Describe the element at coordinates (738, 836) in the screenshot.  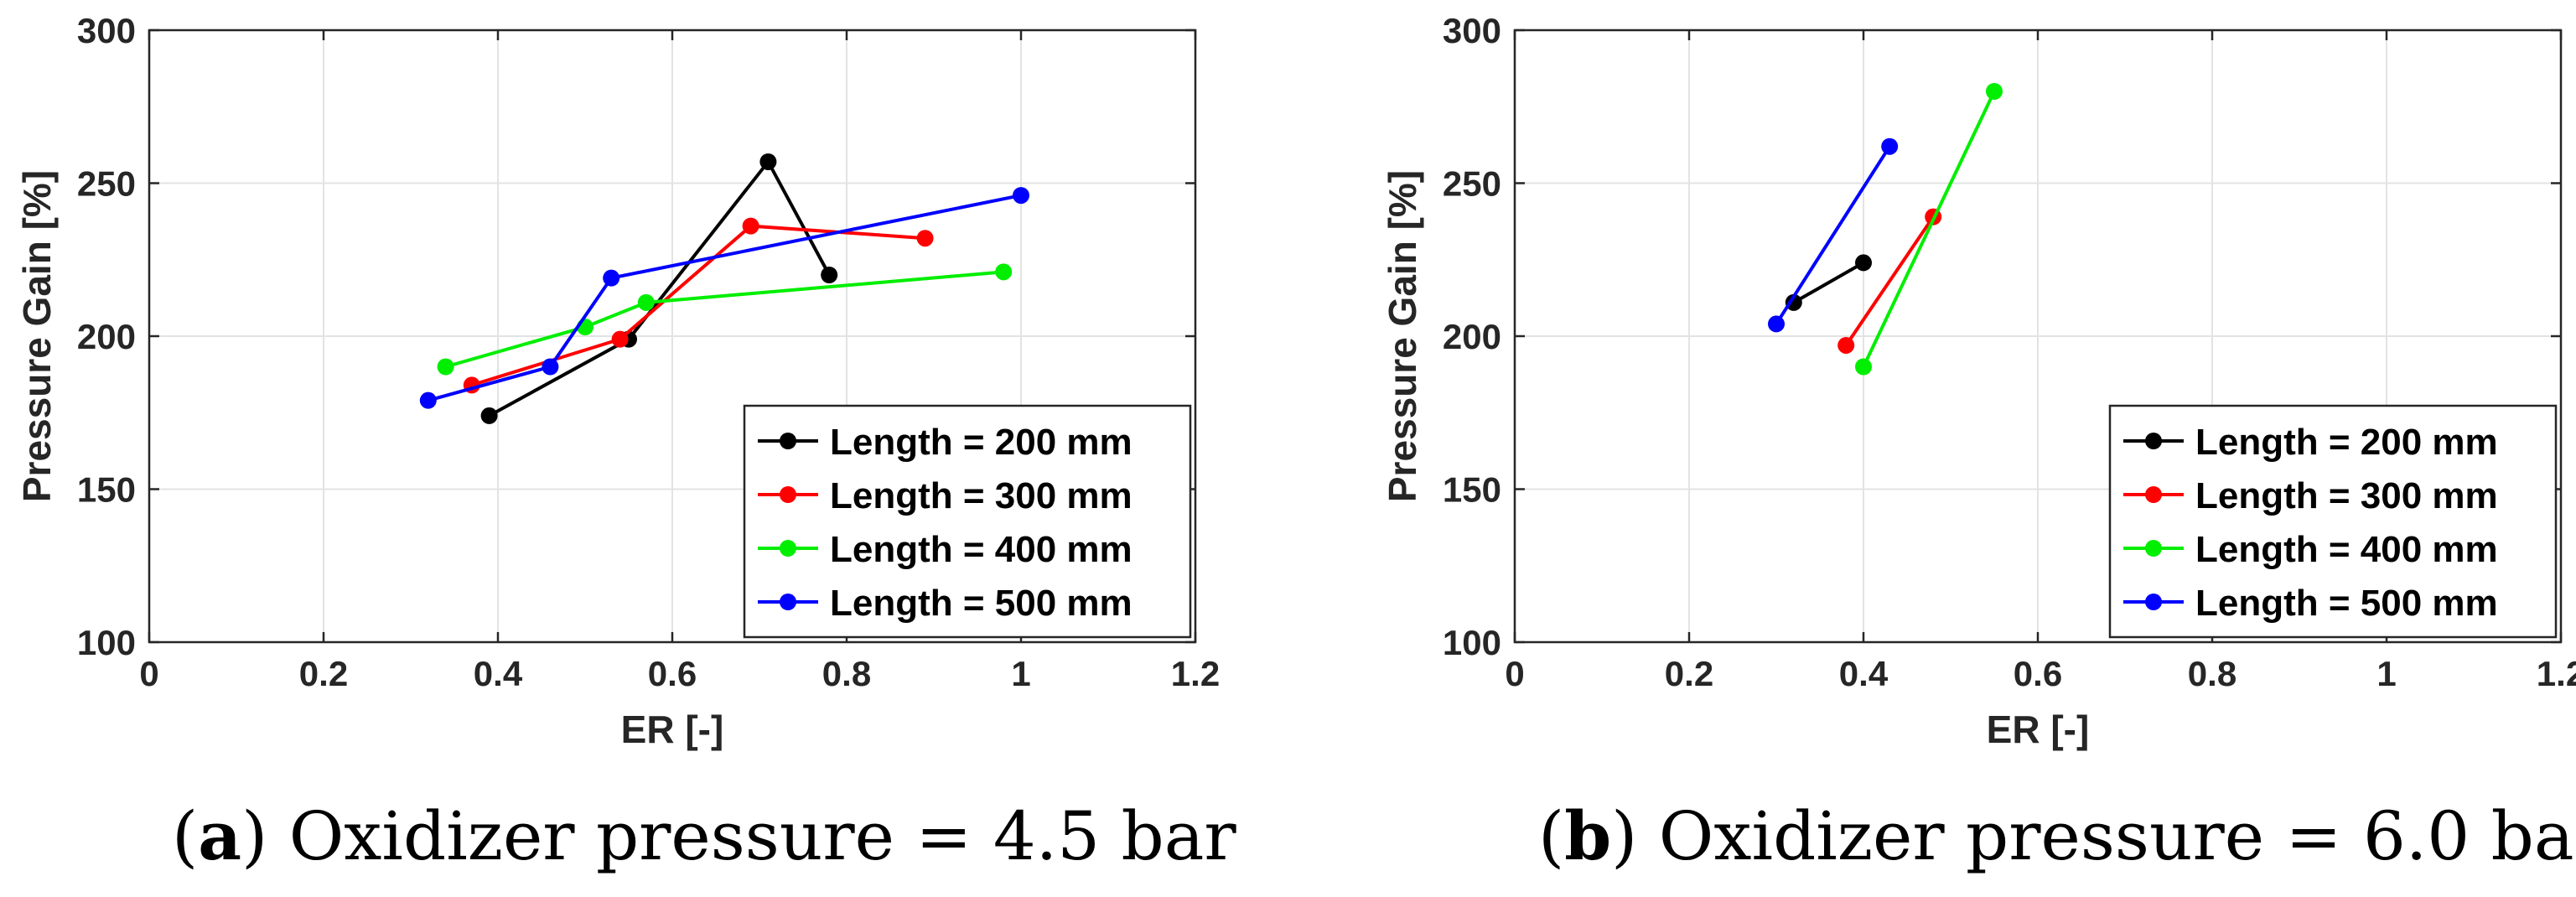
I see `caption-a-text: ) Oxidizer pressure = 4.5 bar` at that location.